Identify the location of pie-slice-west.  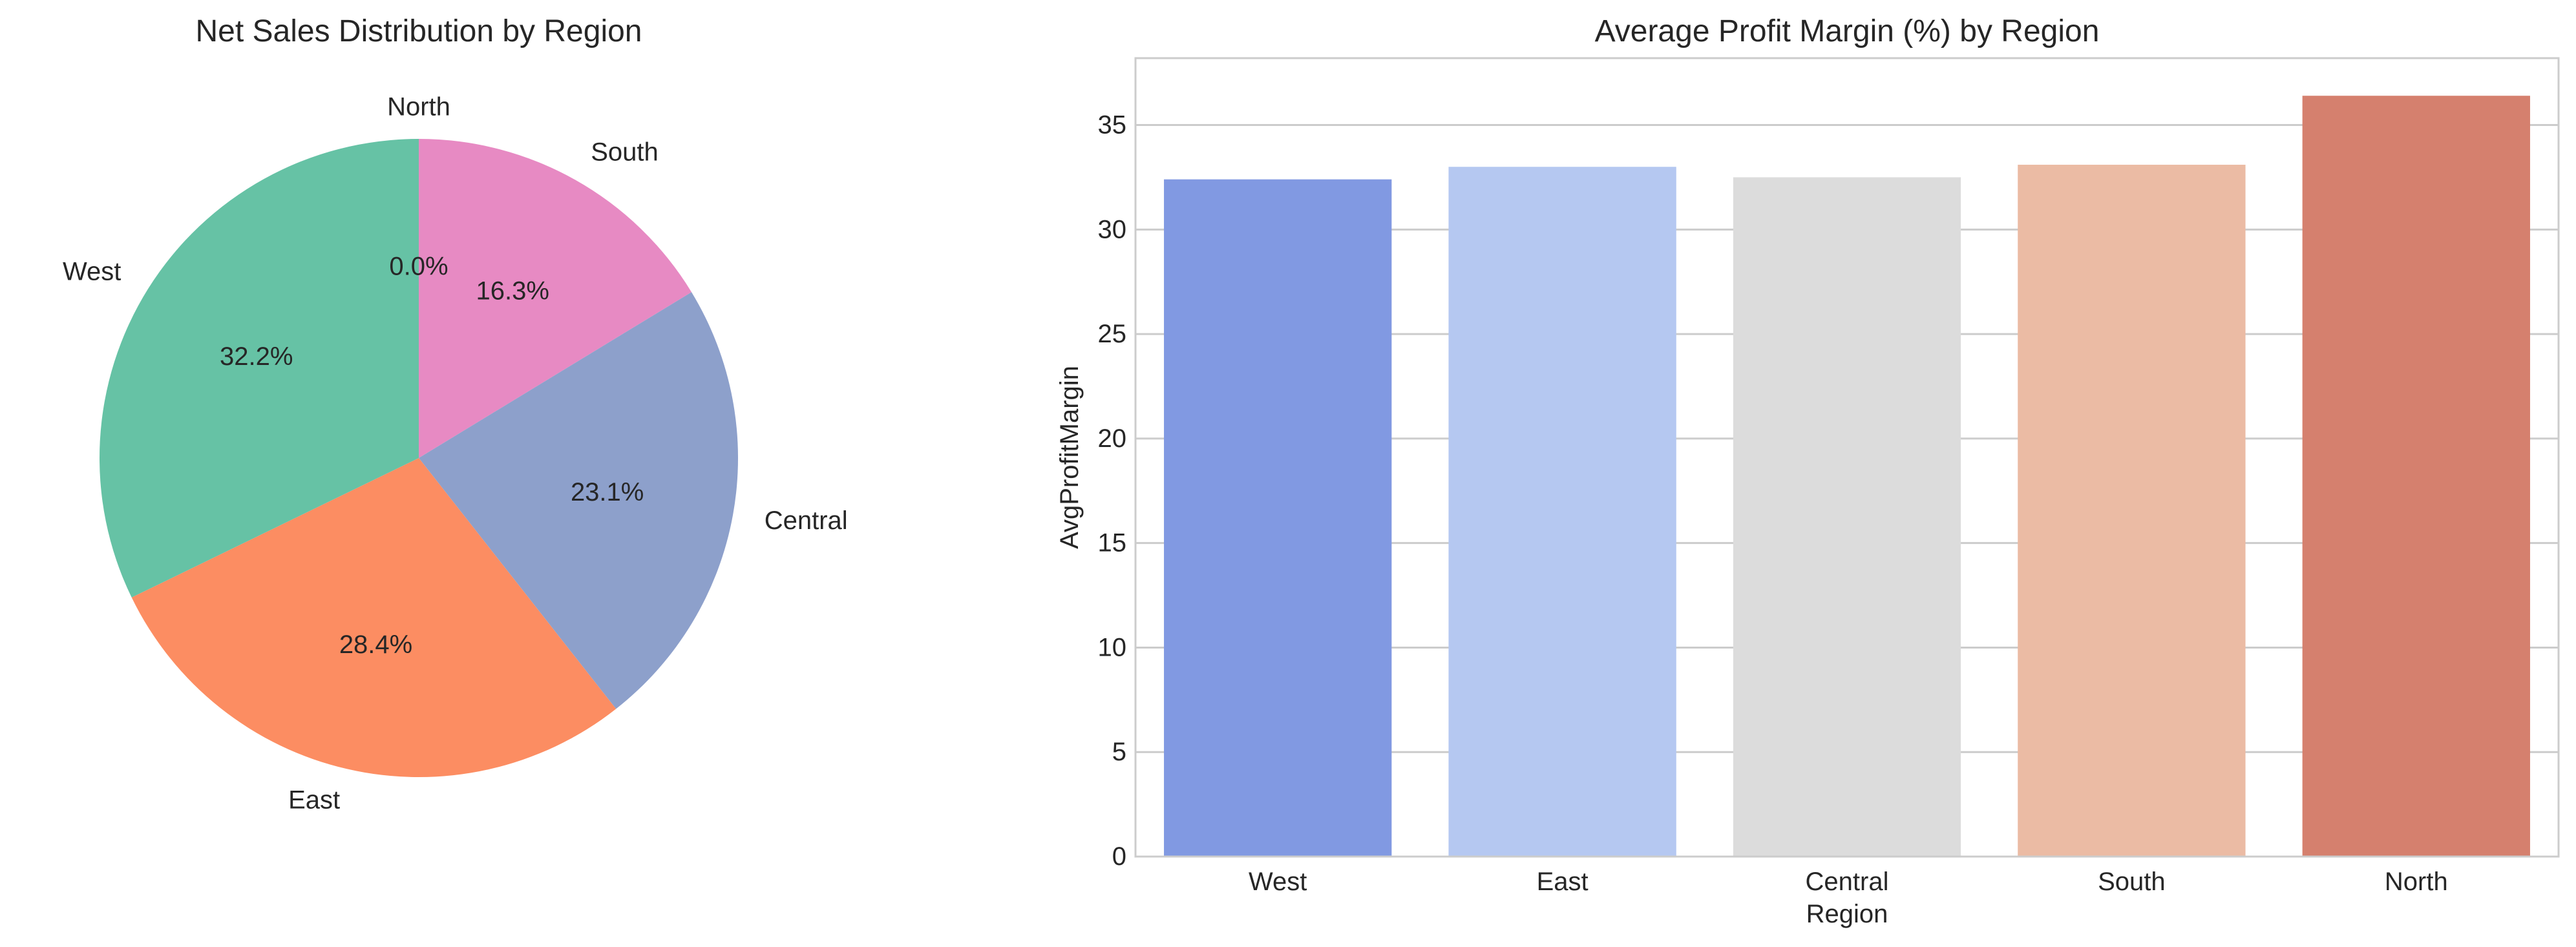
(259, 368).